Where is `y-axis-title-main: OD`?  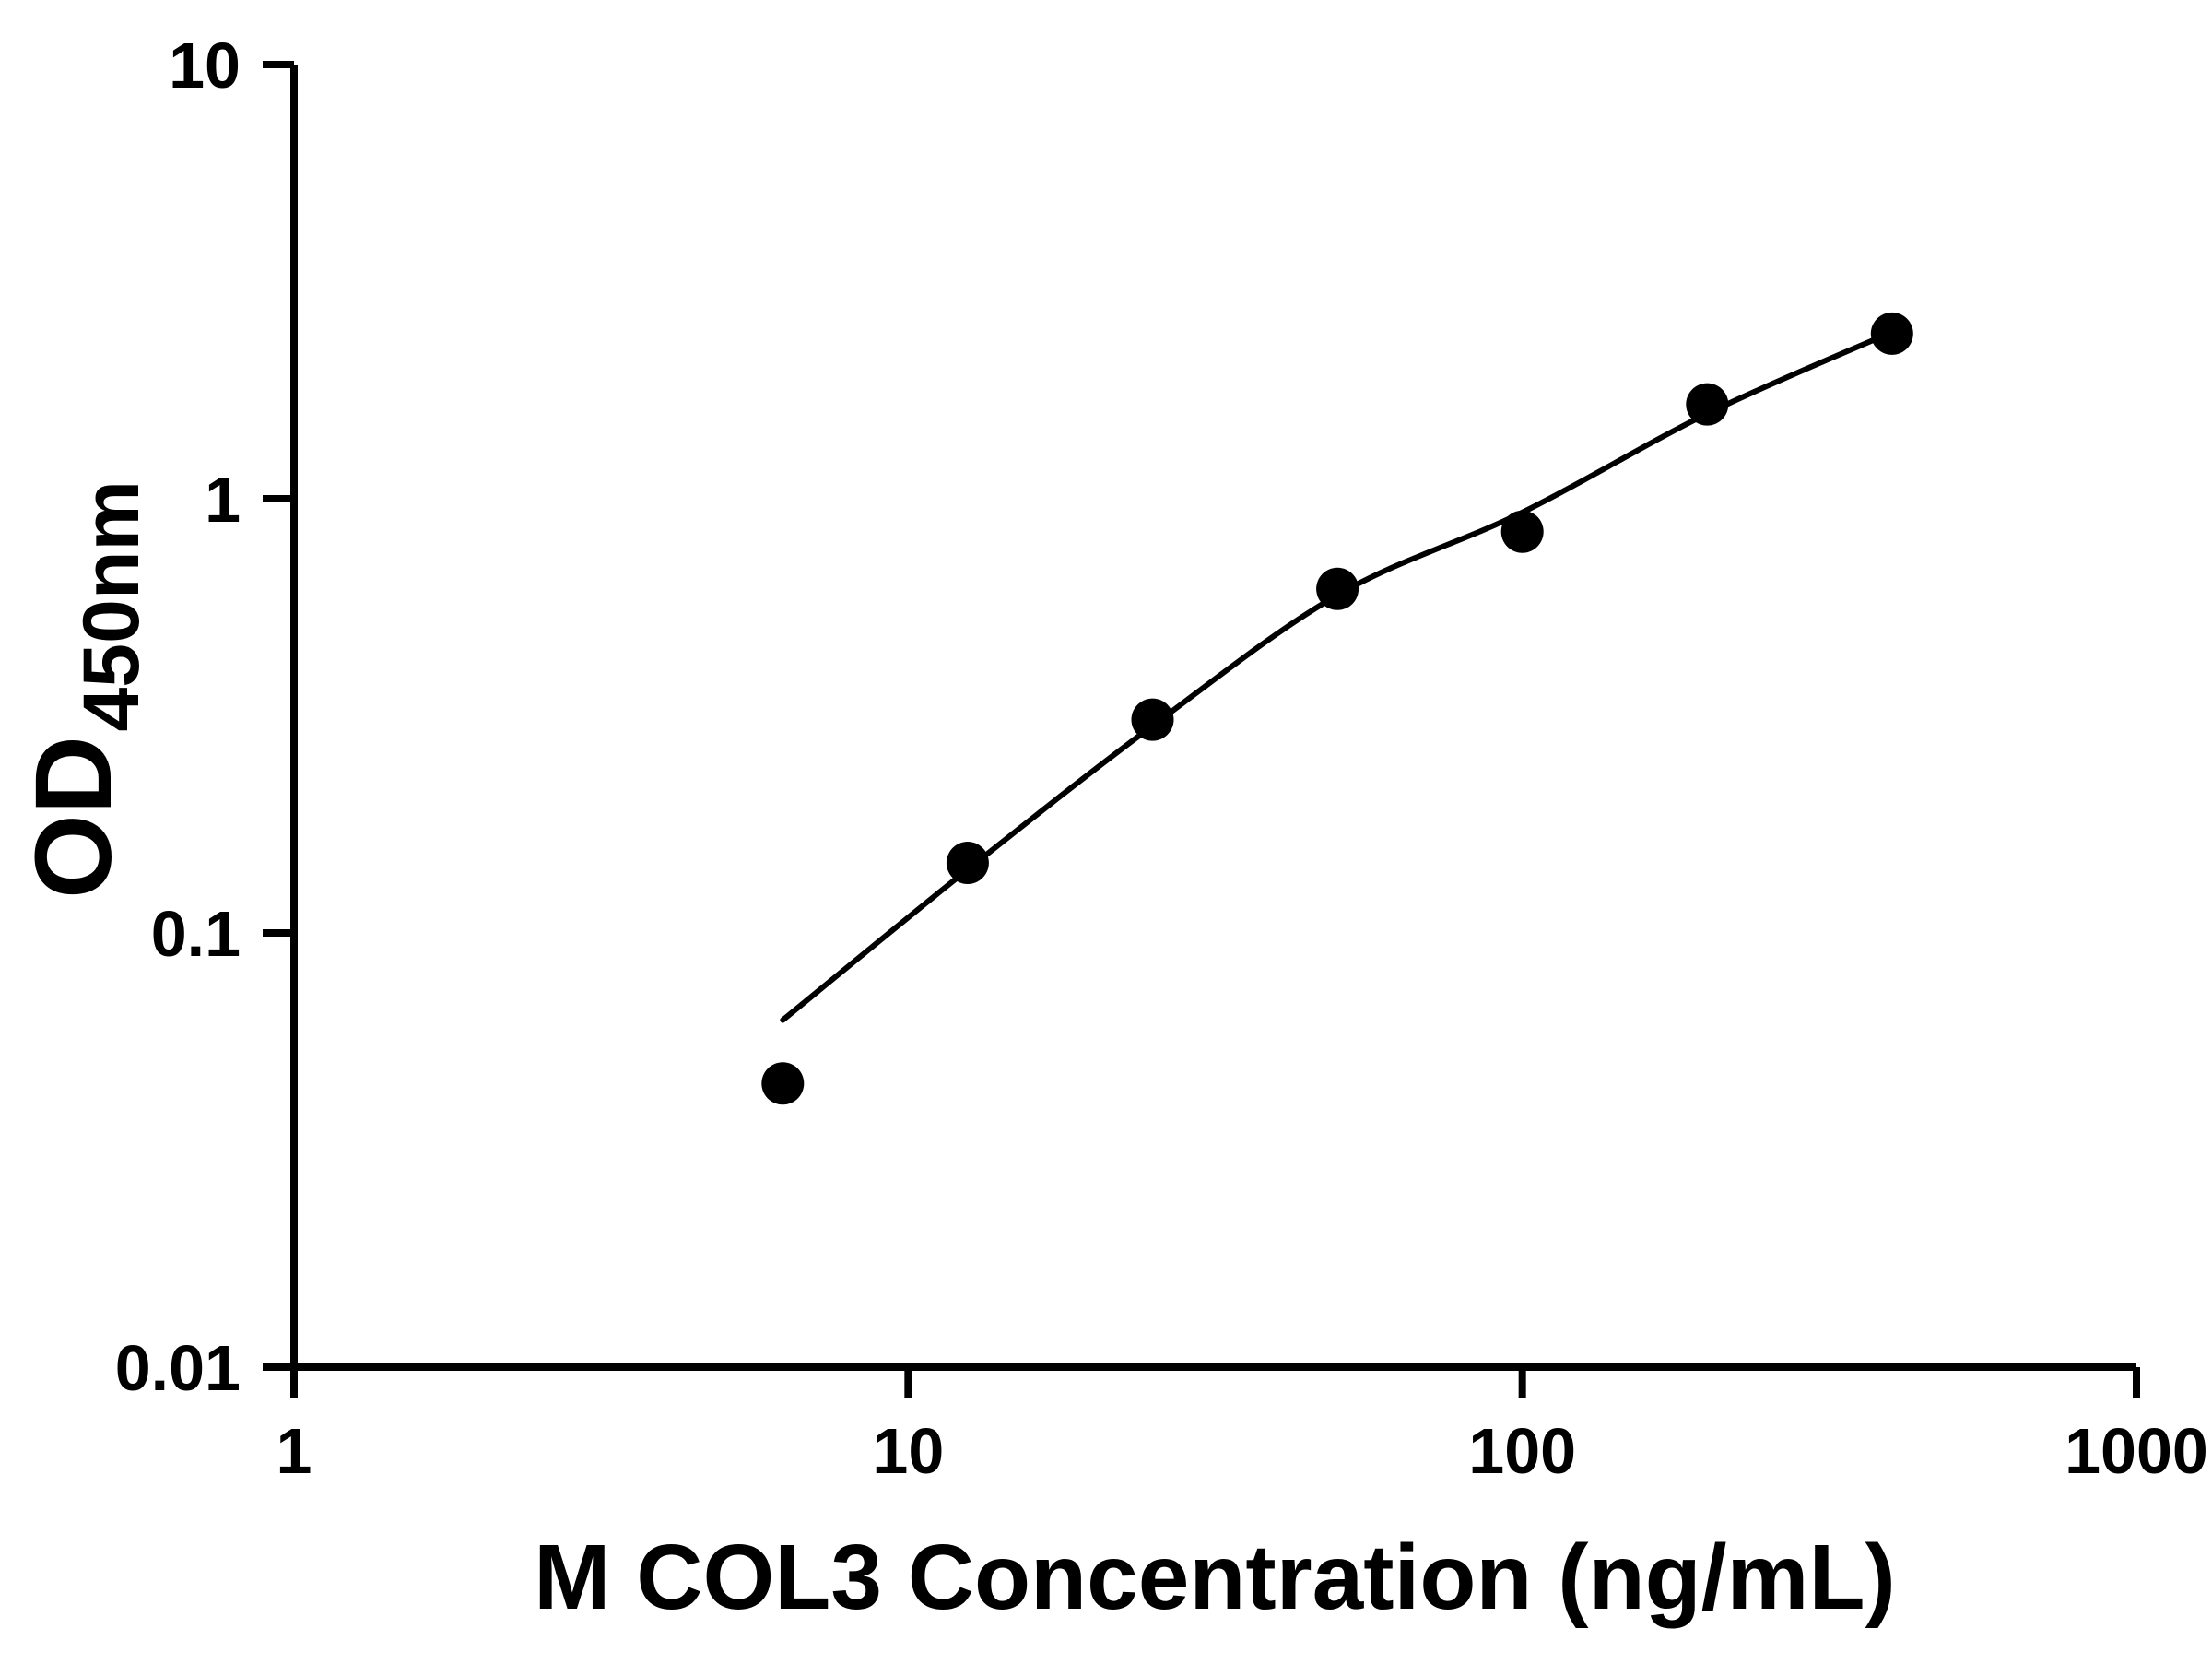
y-axis-title-main: OD is located at coordinates (74, 817).